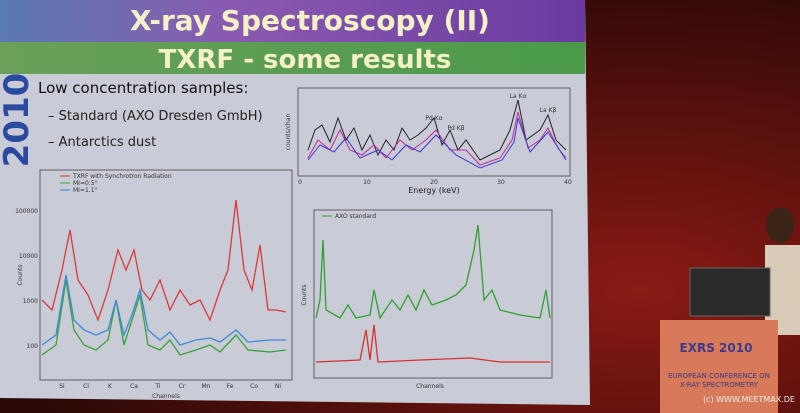  What do you see at coordinates (86, 386) in the screenshot?
I see `x-tick-label: Cl` at bounding box center [86, 386].